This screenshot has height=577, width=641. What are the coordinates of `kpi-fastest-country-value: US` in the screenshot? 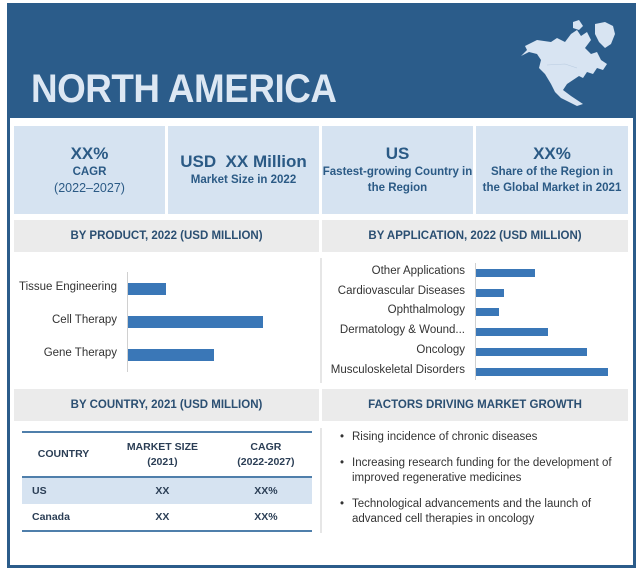 It's located at (397, 153).